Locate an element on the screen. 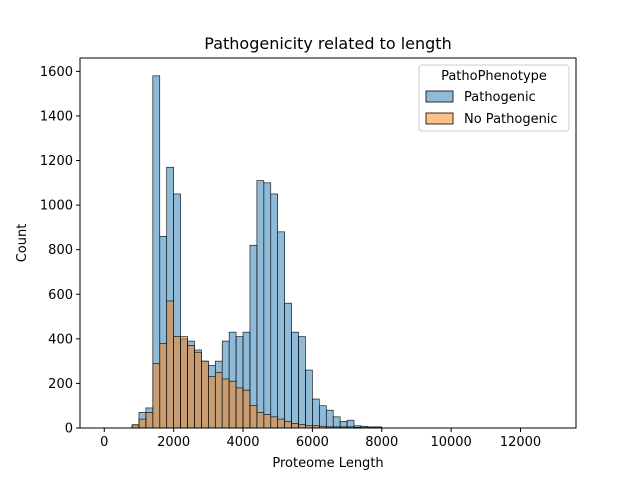 The height and width of the screenshot is (480, 640). x-axis-ticks: 0 2000 4000 6000 8000 10000 12000 is located at coordinates (320, 439).